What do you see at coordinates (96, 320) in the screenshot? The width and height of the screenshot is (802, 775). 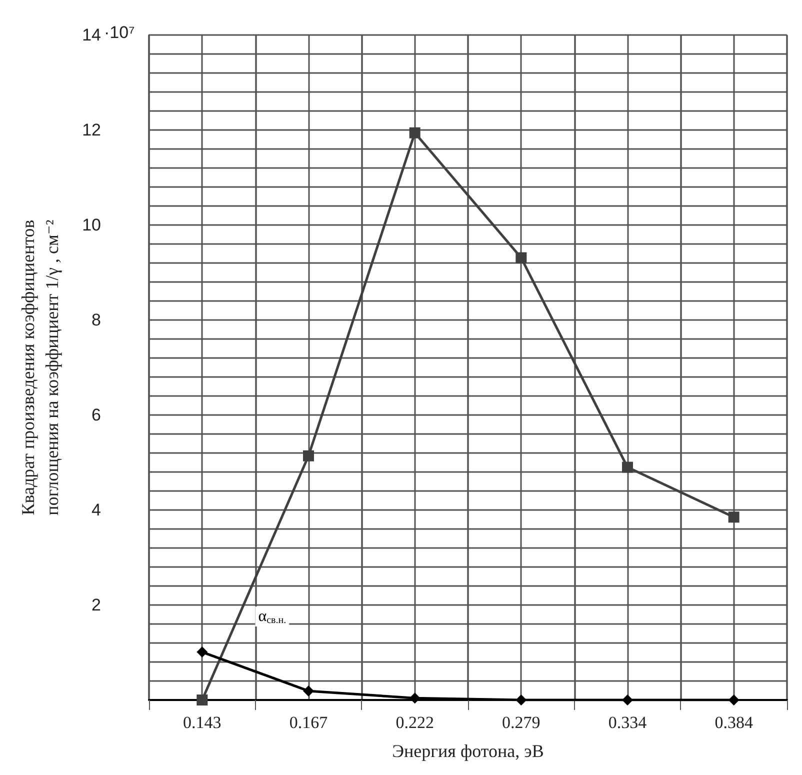 I see `y-tick-label: 8` at bounding box center [96, 320].